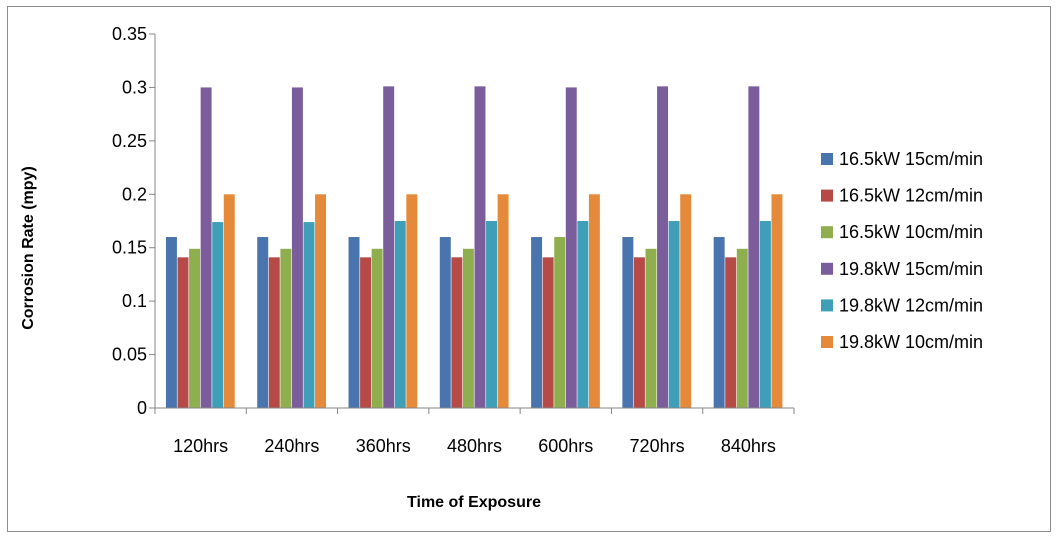 The height and width of the screenshot is (541, 1060). Describe the element at coordinates (674, 314) in the screenshot. I see `bar-19-8kw-12cm-min-720hrs` at that location.